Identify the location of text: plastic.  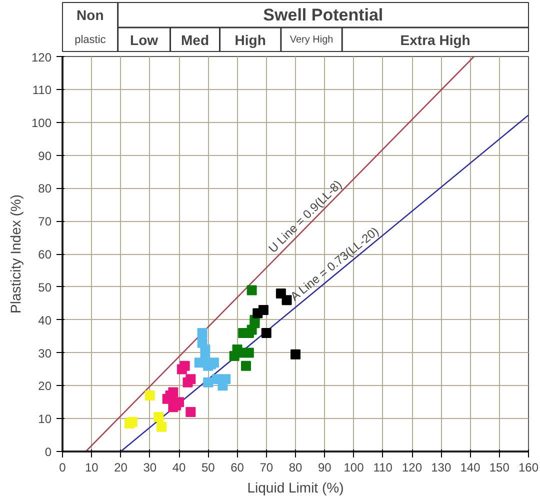
(90, 40).